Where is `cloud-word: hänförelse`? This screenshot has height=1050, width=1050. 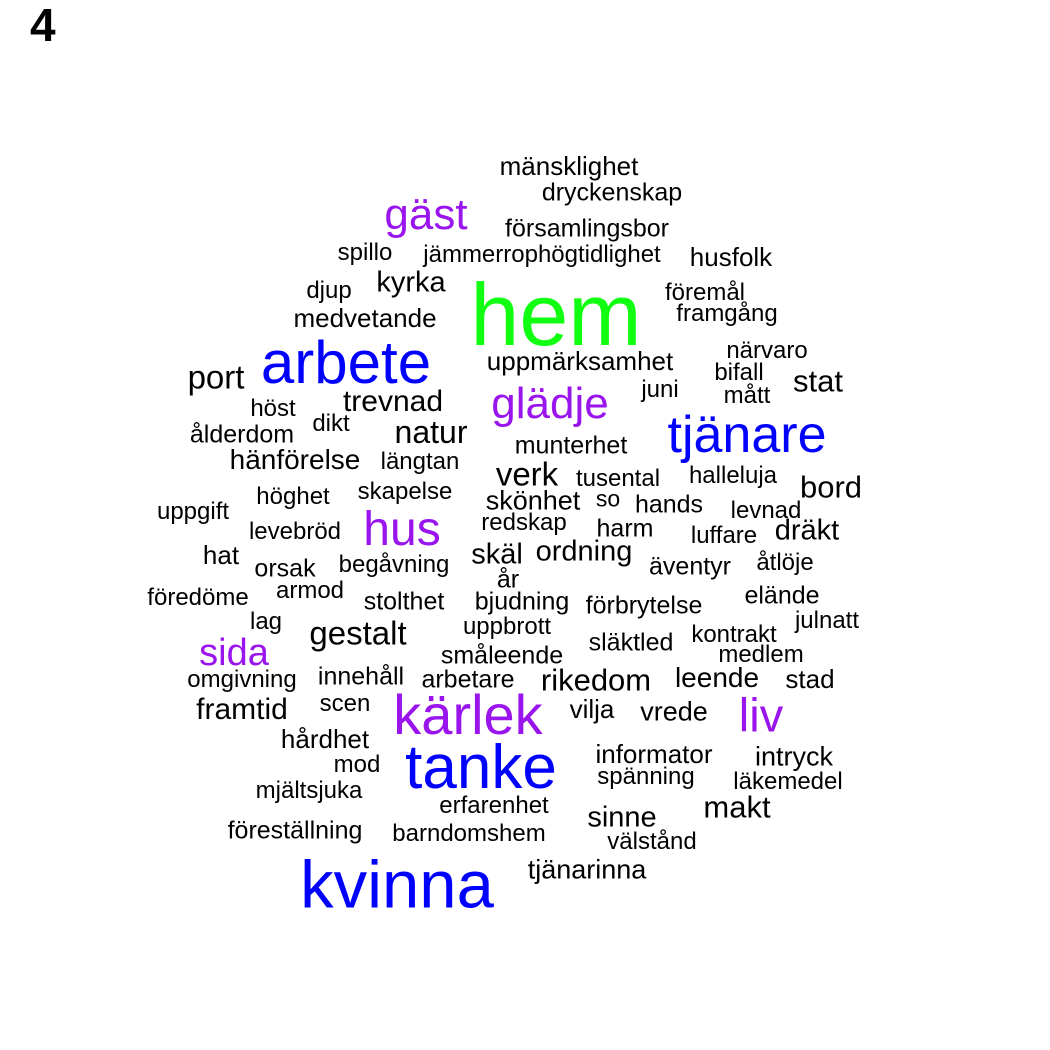
cloud-word: hänförelse is located at coordinates (295, 459).